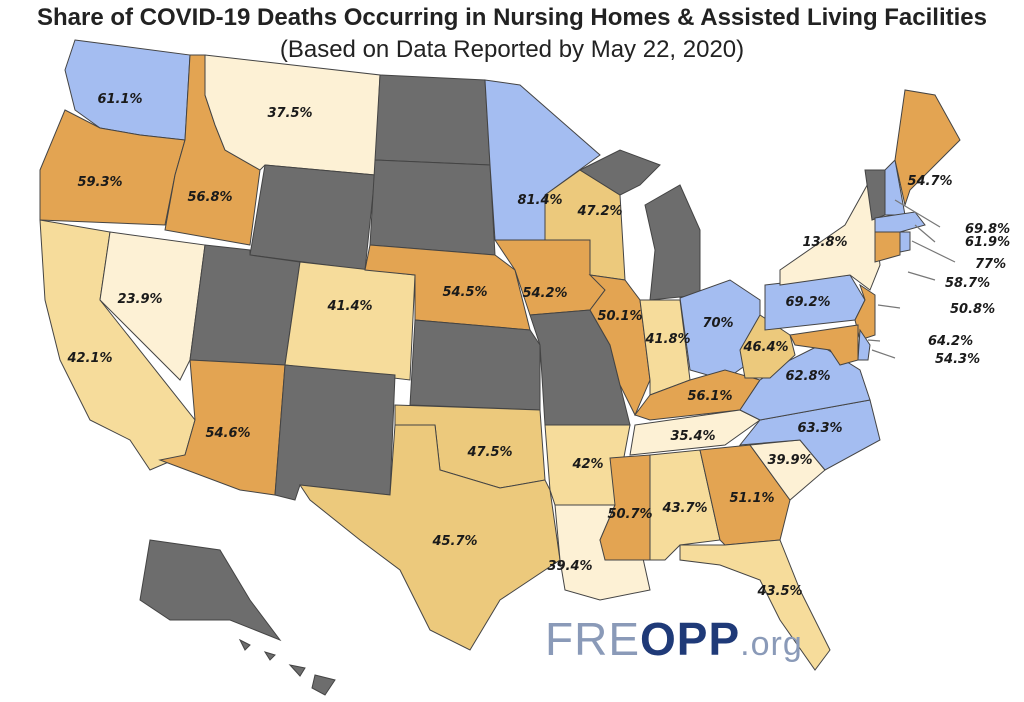 The width and height of the screenshot is (1024, 702). Describe the element at coordinates (429, 537) in the screenshot. I see `state-tx` at that location.